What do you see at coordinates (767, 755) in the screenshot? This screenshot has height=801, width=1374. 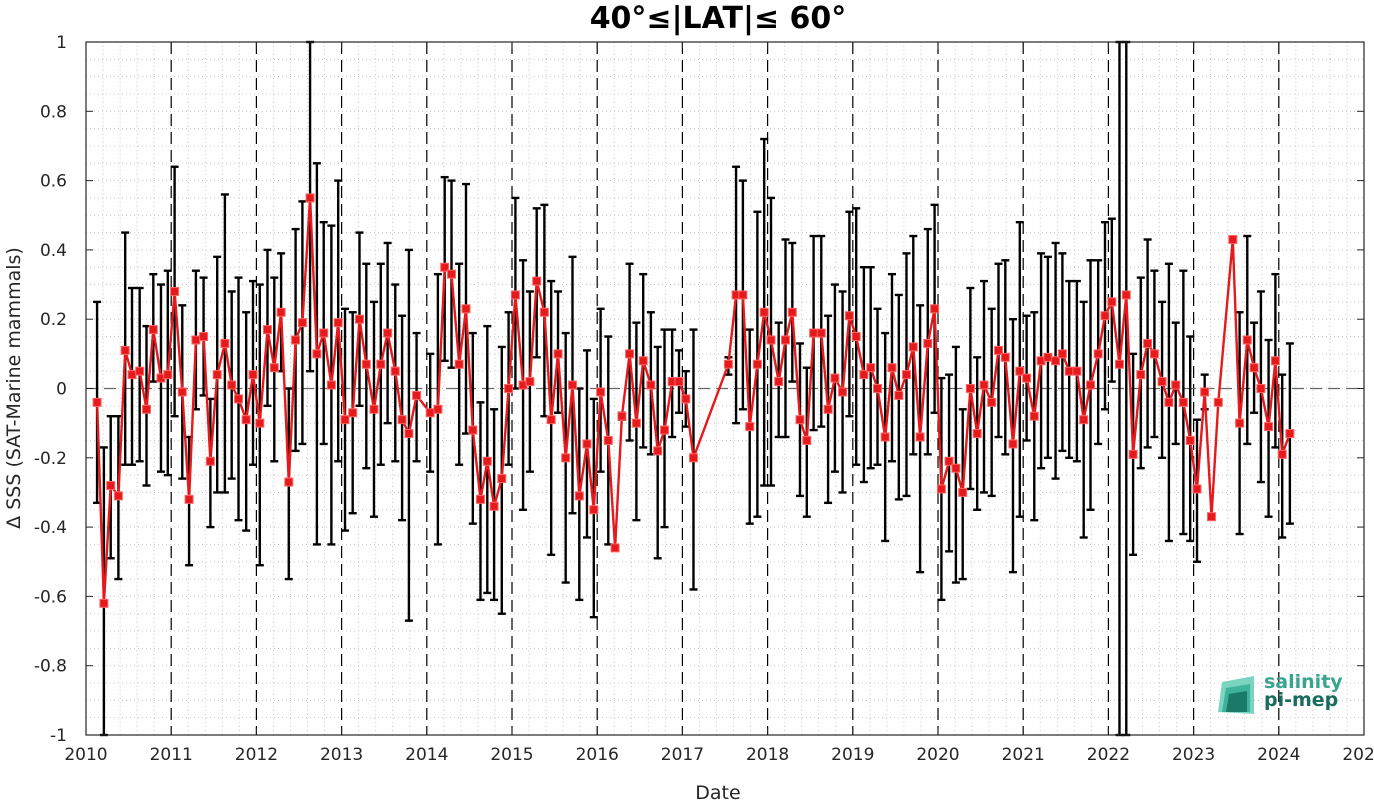 I see `x-tick-label: 2018` at bounding box center [767, 755].